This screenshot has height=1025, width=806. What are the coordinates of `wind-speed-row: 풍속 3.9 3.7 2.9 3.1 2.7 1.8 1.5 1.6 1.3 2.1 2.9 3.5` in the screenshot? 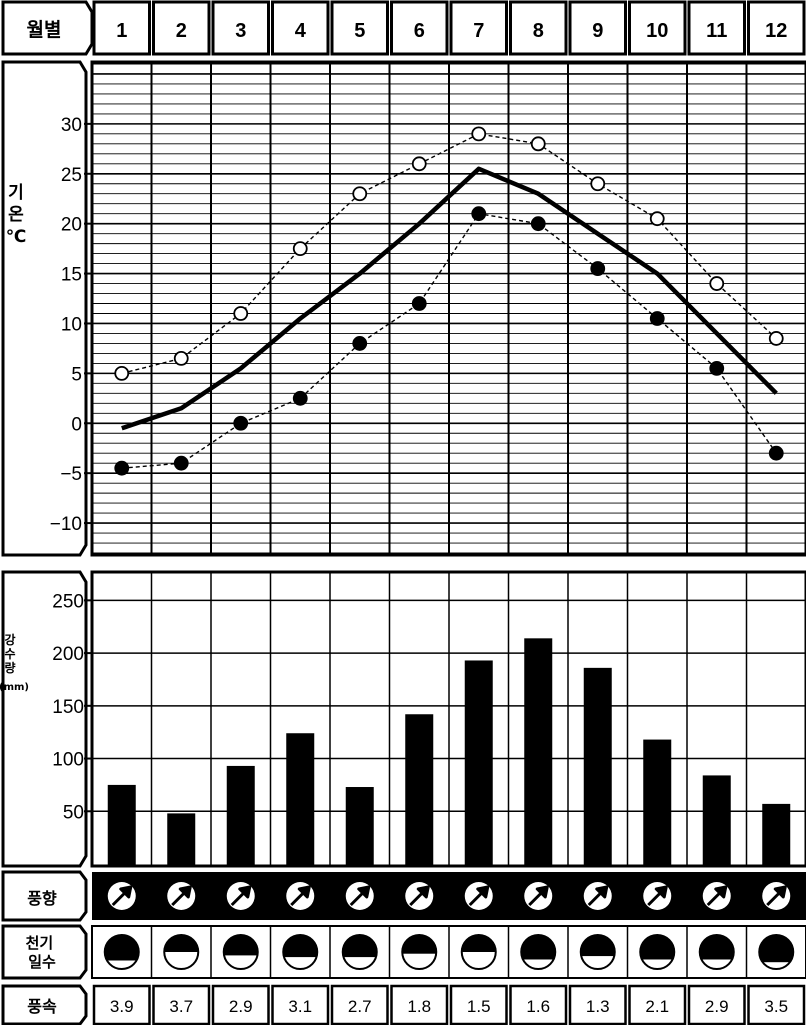 It's located at (403, 1004).